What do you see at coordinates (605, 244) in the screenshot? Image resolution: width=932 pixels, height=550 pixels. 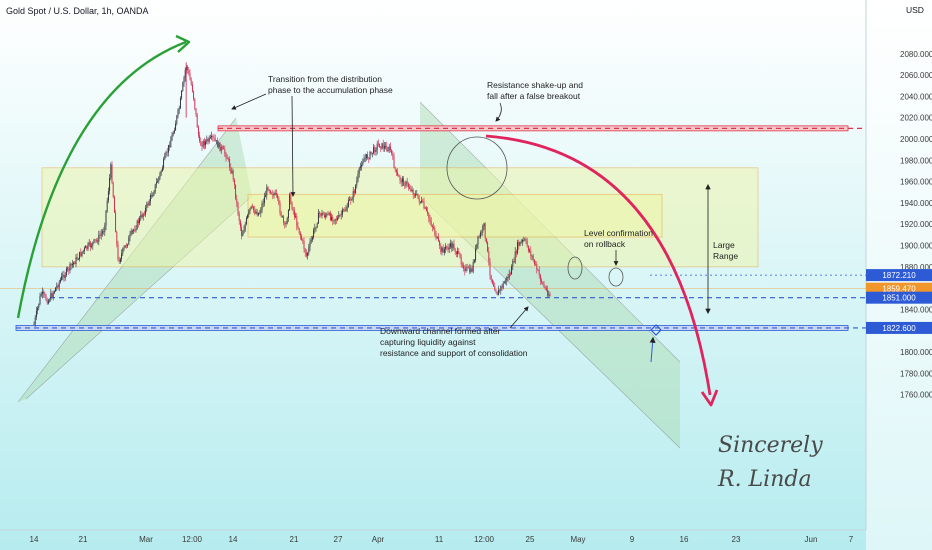 I see `level-note-line-2: on rollback` at bounding box center [605, 244].